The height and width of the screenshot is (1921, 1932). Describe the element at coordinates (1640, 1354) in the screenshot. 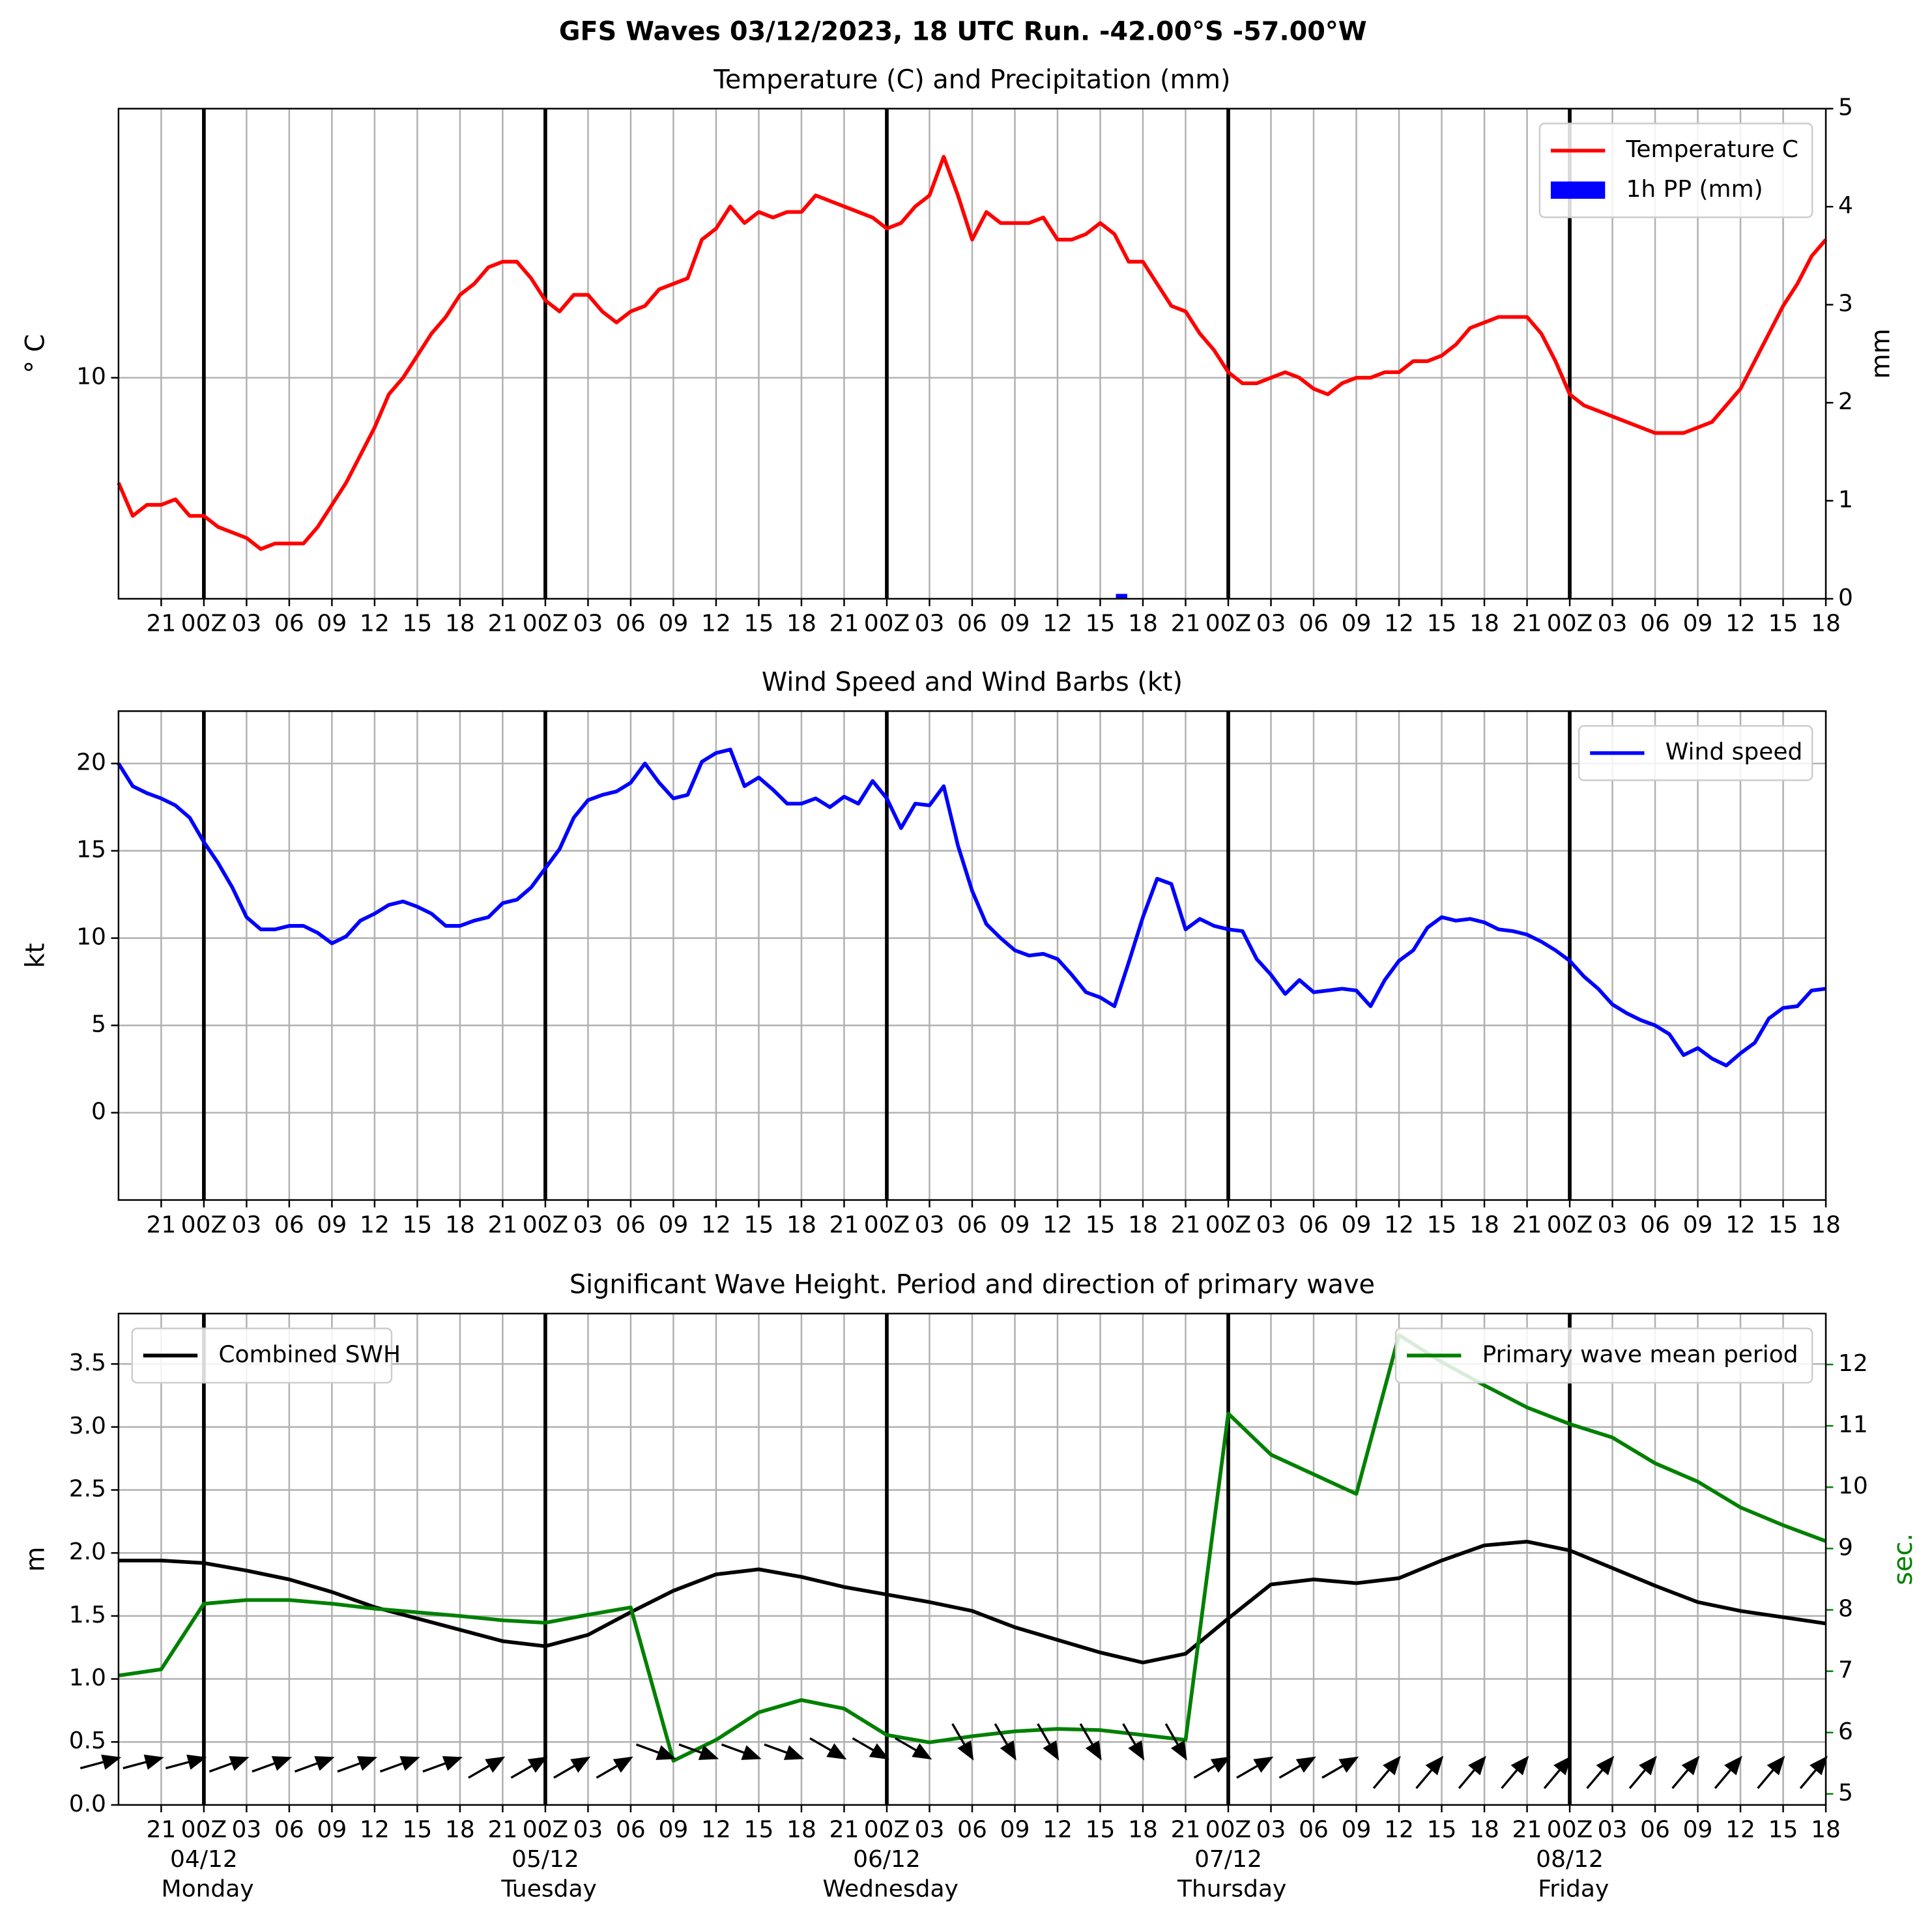

I see `legend-label: Primary wave mean period` at that location.